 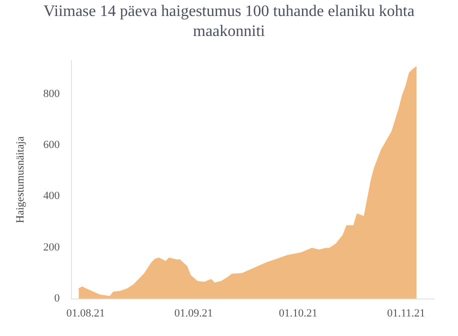 What do you see at coordinates (193, 313) in the screenshot?
I see `x-tick-label: 01.09.21` at bounding box center [193, 313].